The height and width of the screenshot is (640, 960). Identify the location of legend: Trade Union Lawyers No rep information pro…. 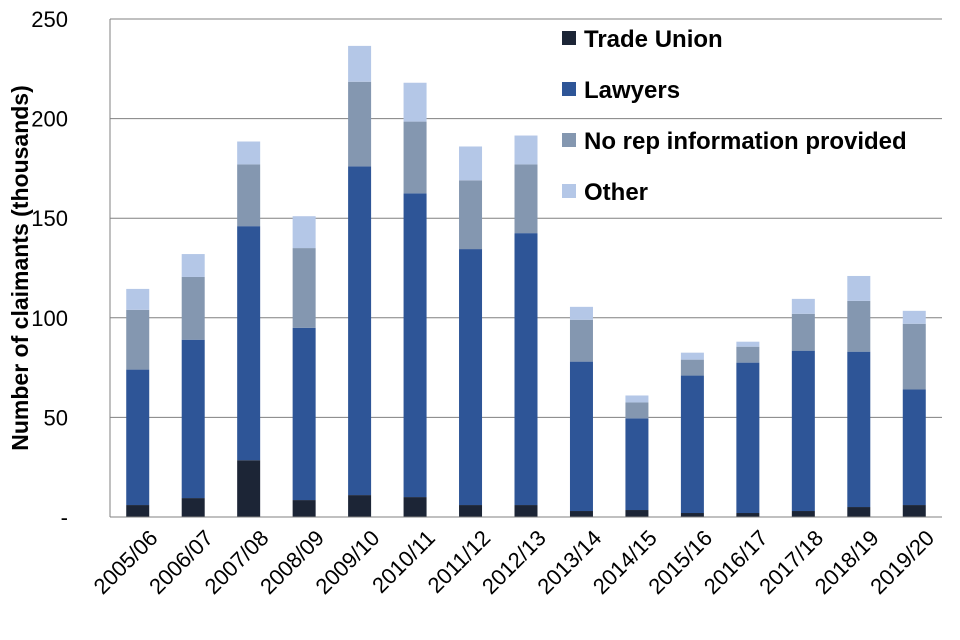
(734, 116).